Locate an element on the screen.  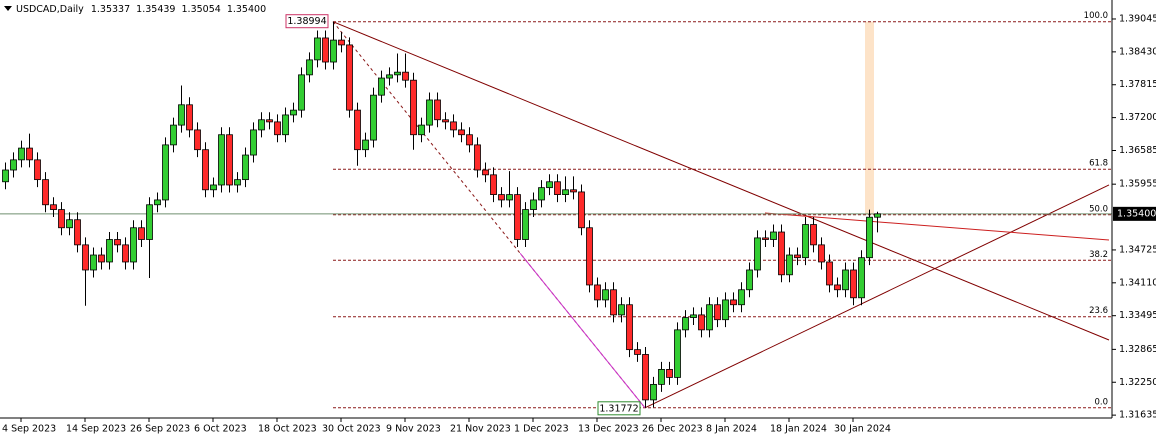
y-tick-label: 1.37200 is located at coordinates (1137, 117).